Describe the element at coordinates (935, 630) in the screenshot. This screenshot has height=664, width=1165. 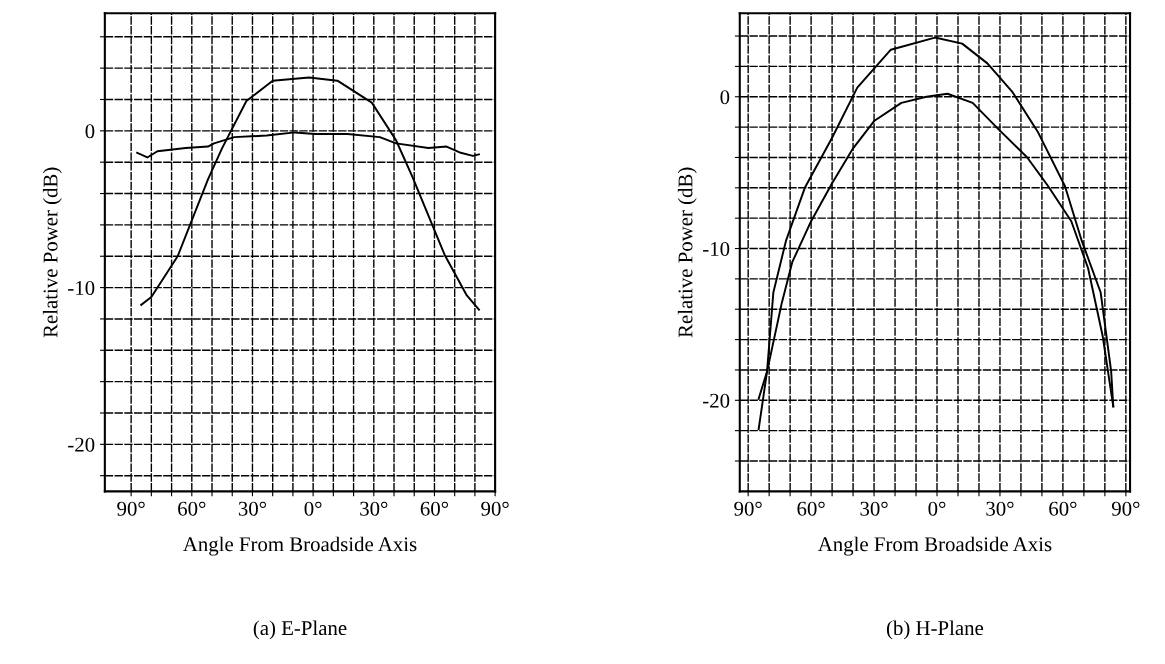
I see `text: (b) H-Plane` at that location.